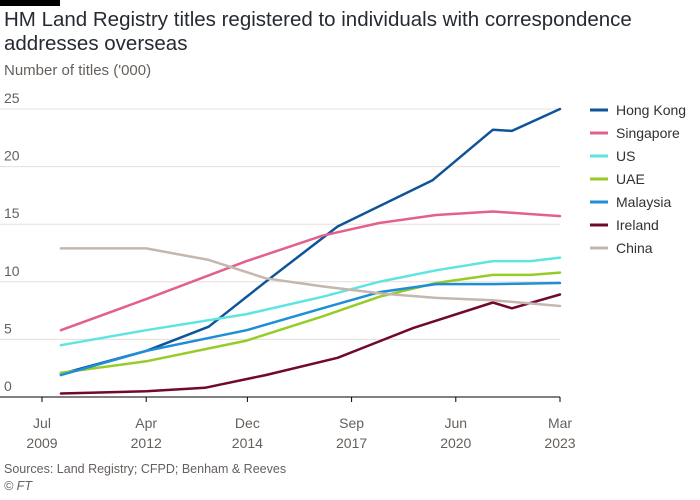 This screenshot has width=700, height=500. Describe the element at coordinates (634, 248) in the screenshot. I see `legend-label-china: China` at that location.